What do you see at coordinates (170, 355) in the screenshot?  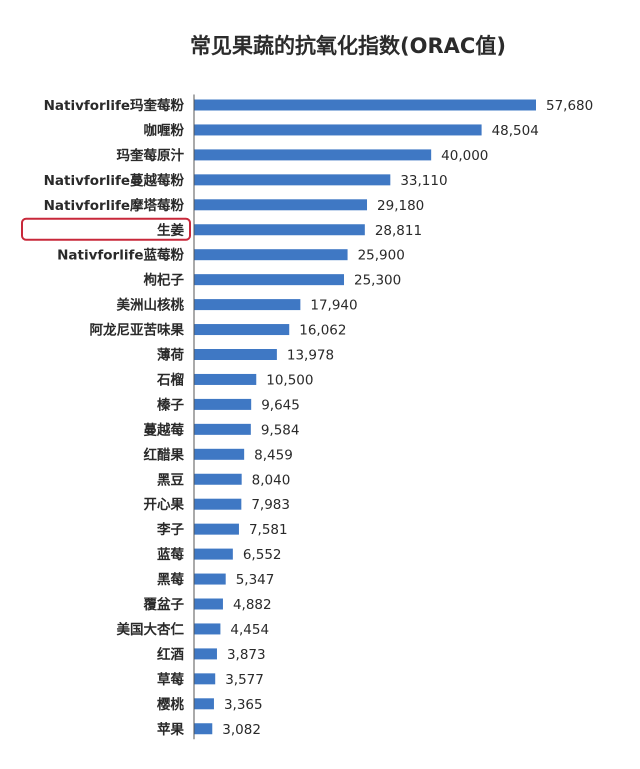 I see `category-label-10: 薄荷` at bounding box center [170, 355].